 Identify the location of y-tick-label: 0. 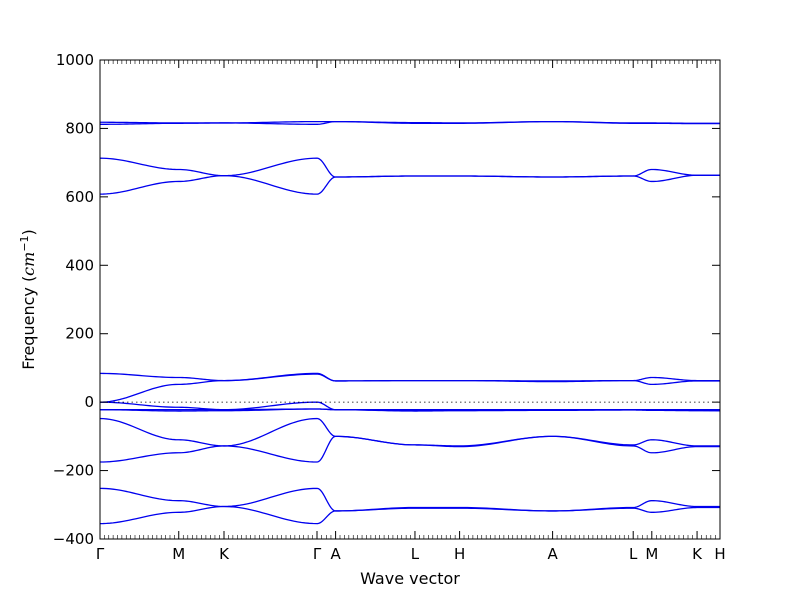
(89, 402).